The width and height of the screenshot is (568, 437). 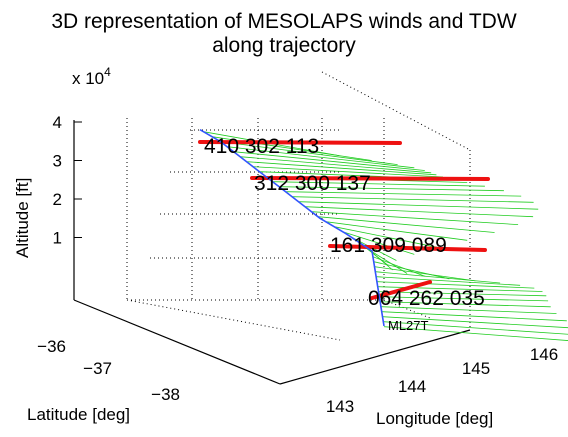 I want to click on z-tick-label-1: 2, so click(x=57, y=199).